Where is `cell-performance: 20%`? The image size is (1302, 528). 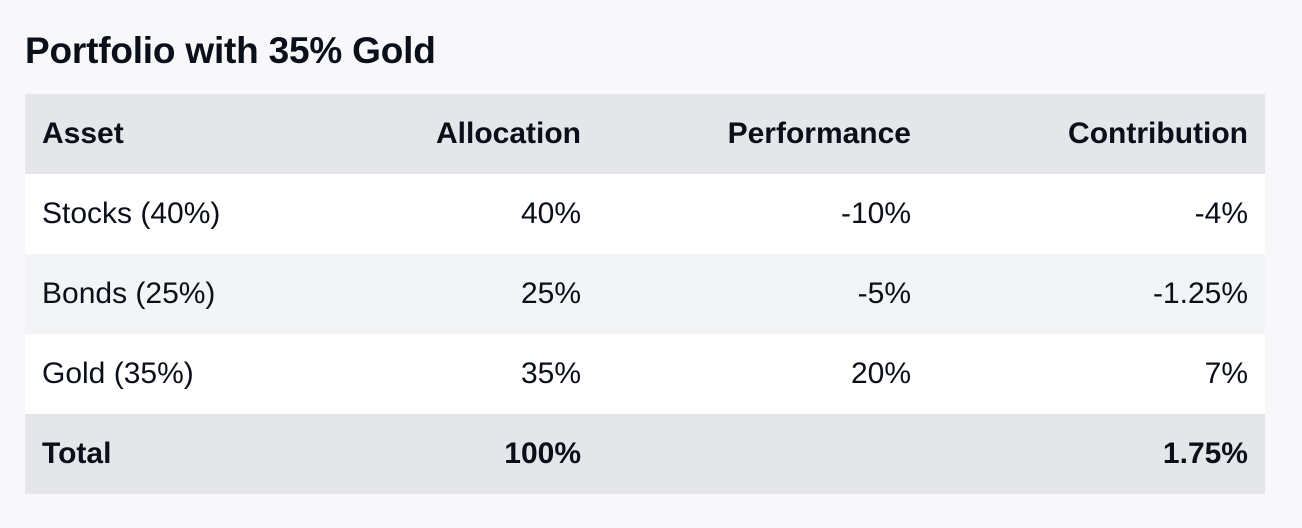 cell-performance: 20% is located at coordinates (880, 373).